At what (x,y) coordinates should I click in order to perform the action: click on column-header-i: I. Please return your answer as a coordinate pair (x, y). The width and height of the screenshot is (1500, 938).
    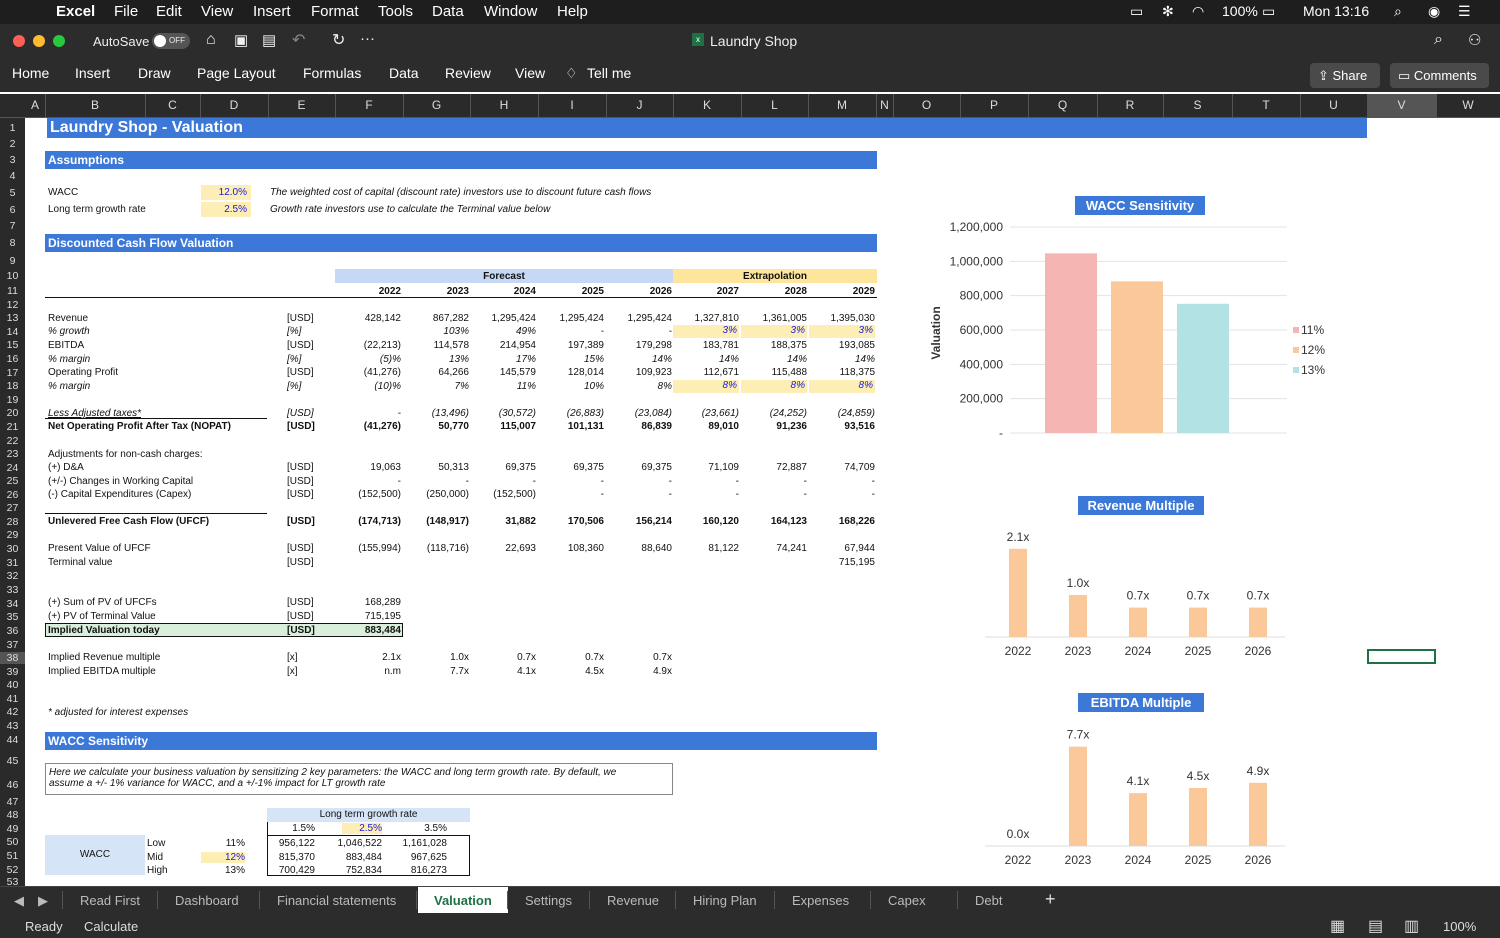
    Looking at the image, I should click on (572, 105).